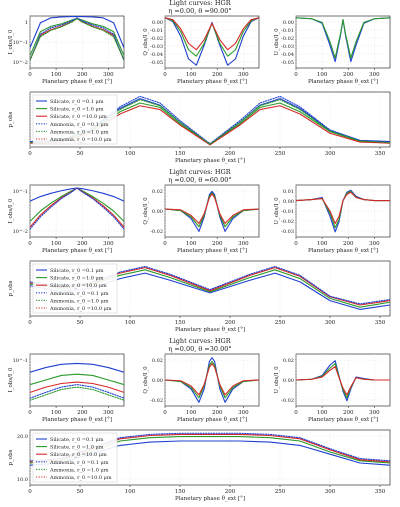 This screenshot has height=507, width=400. I want to click on chart-subtitle: η =0.00, θ =30.00°, so click(199, 349).